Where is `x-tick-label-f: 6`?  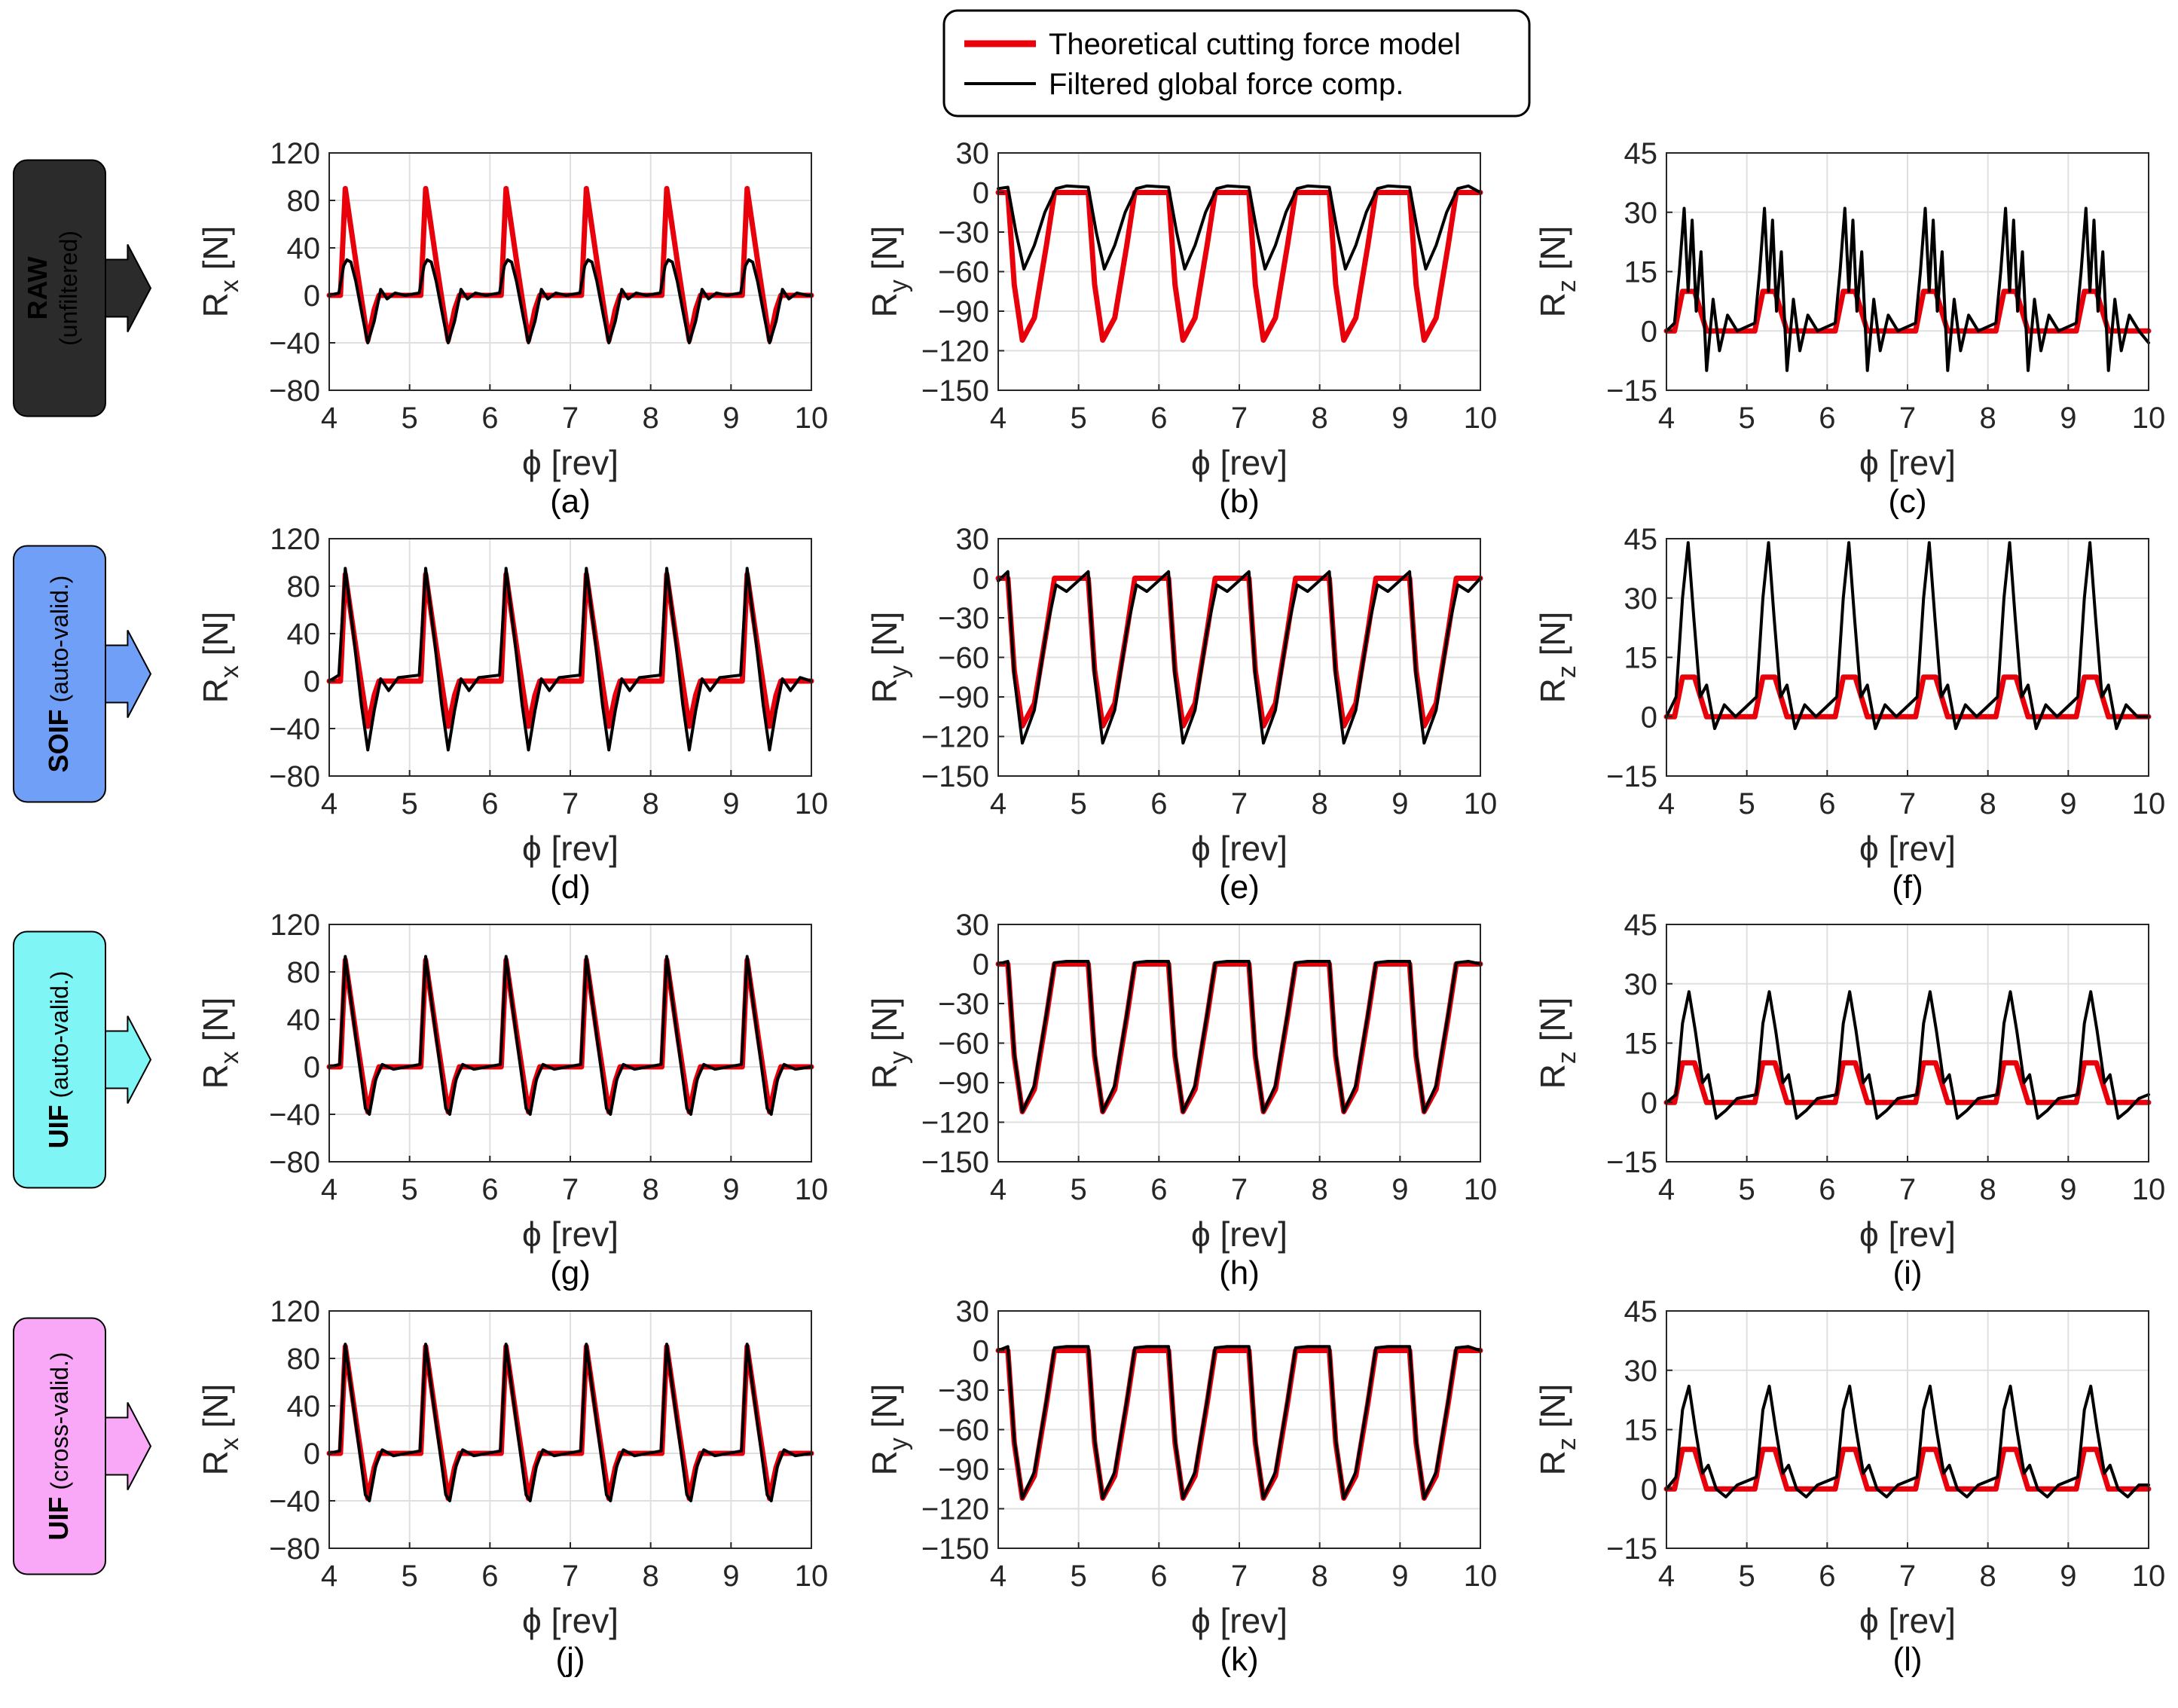
x-tick-label-f: 6 is located at coordinates (1827, 803).